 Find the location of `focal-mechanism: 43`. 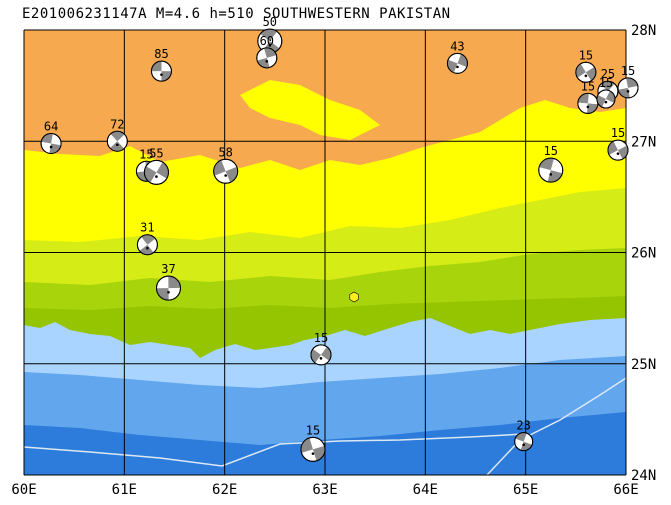

focal-mechanism: 43 is located at coordinates (457, 56).